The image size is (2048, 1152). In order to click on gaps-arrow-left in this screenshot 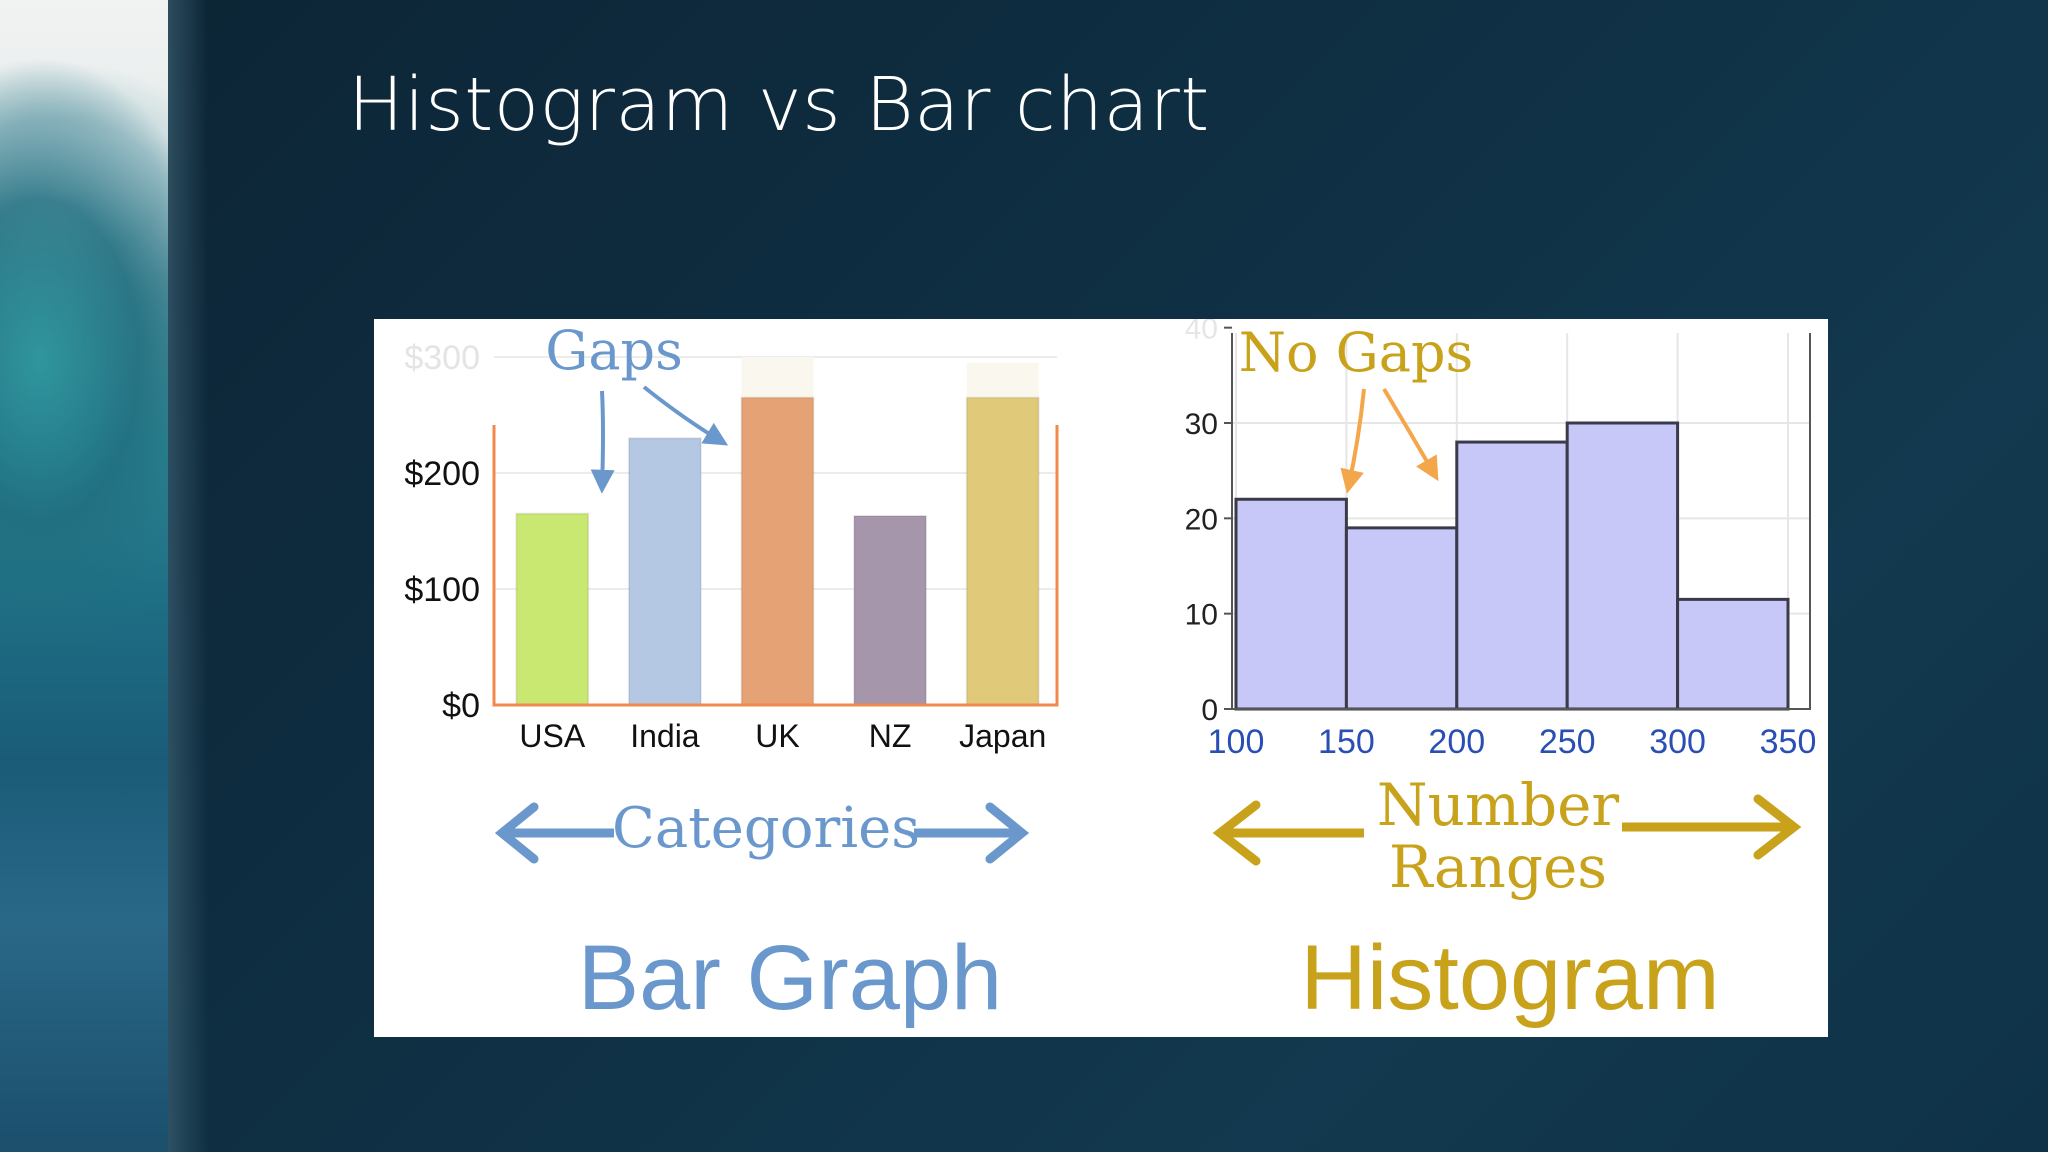, I will do `click(602, 442)`.